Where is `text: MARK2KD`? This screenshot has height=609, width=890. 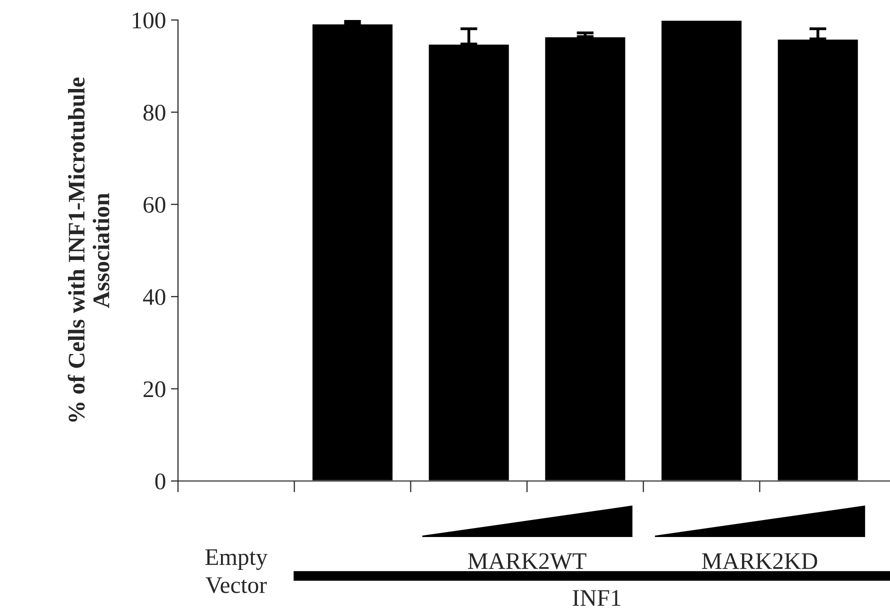 text: MARK2KD is located at coordinates (760, 561).